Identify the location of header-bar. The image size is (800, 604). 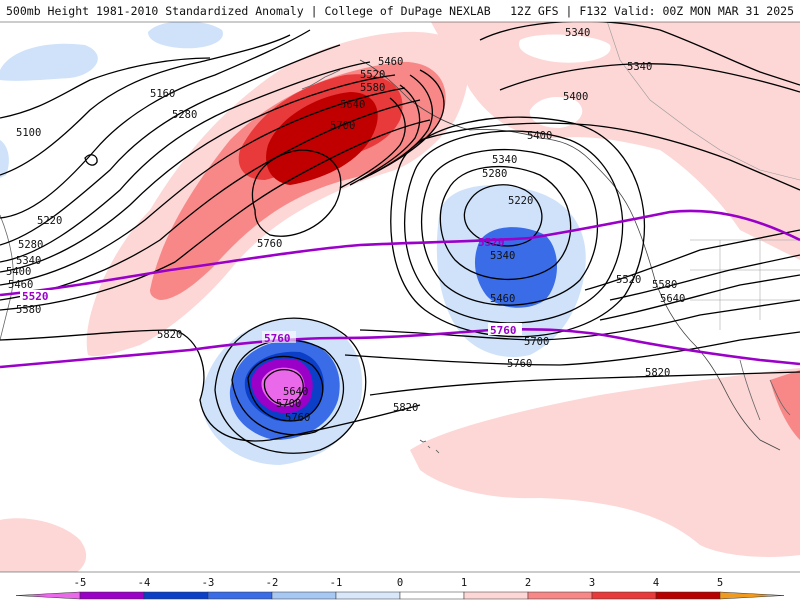
(400, 11).